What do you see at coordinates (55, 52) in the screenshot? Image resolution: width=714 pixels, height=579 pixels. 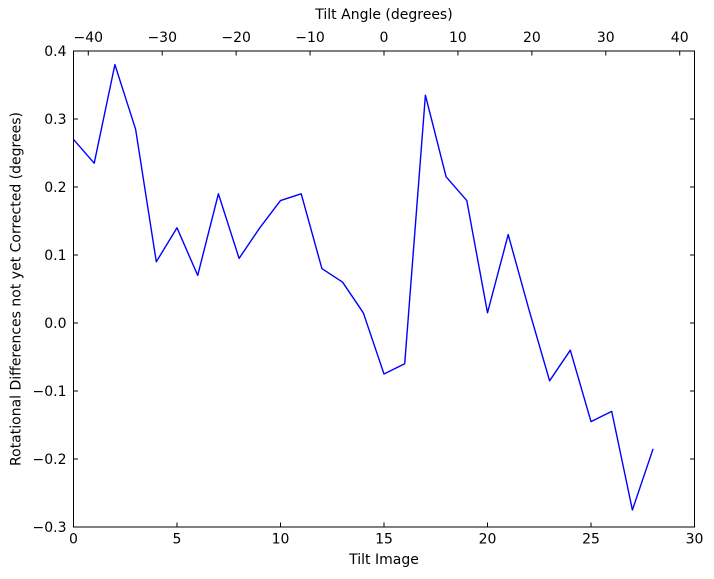 I see `y-tick-label: 0.4` at bounding box center [55, 52].